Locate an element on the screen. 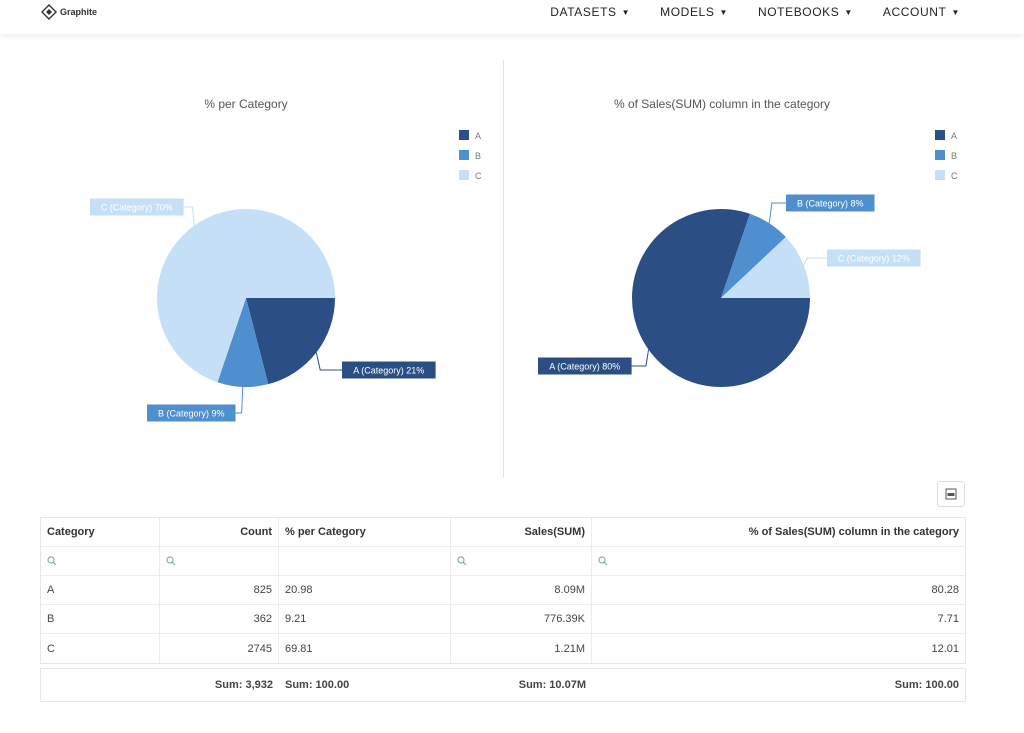  chart-title: % of Sales(SUM) column in the category is located at coordinates (722, 104).